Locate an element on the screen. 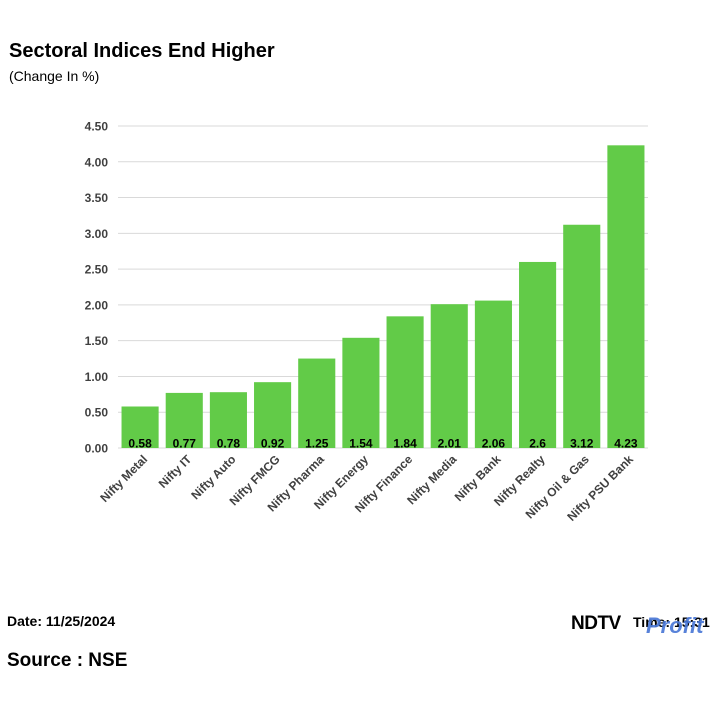 The width and height of the screenshot is (720, 720). time-label: Time: 15:31 is located at coordinates (671, 622).